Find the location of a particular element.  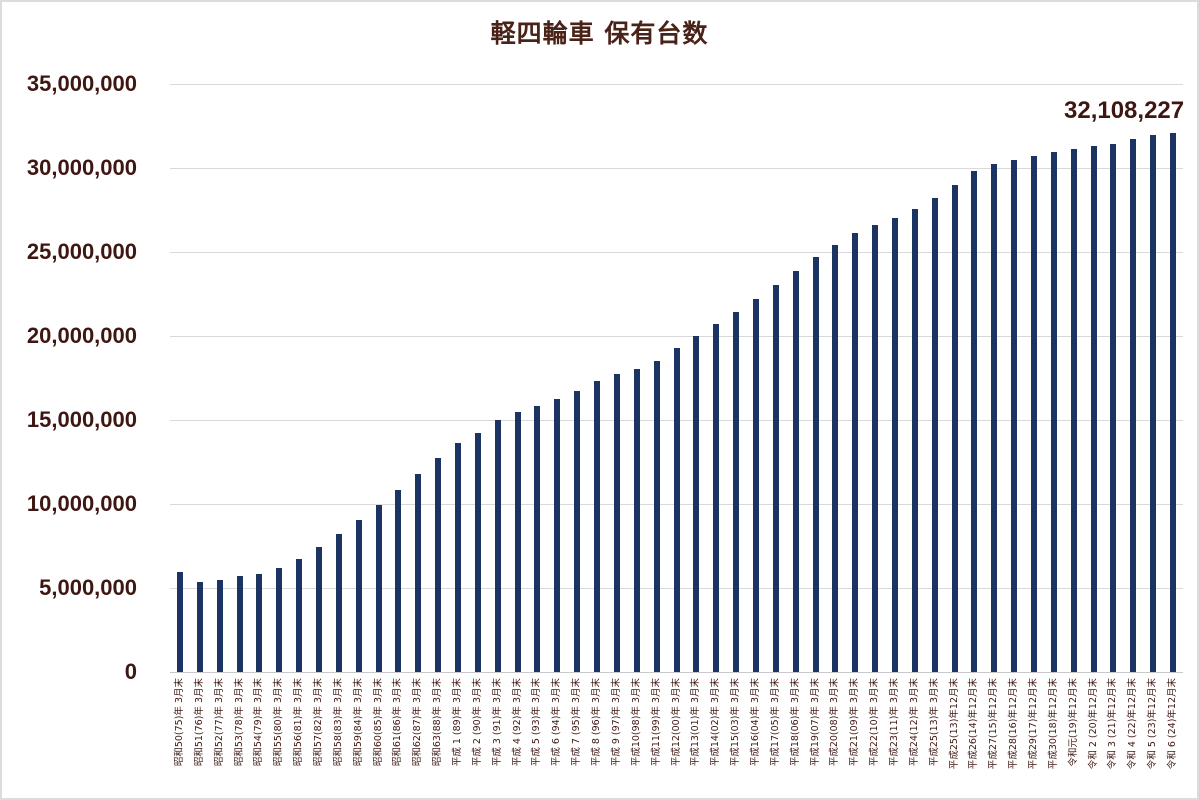

x-tick-label: 平成 2 (90)年 3月末 is located at coordinates (477, 722).